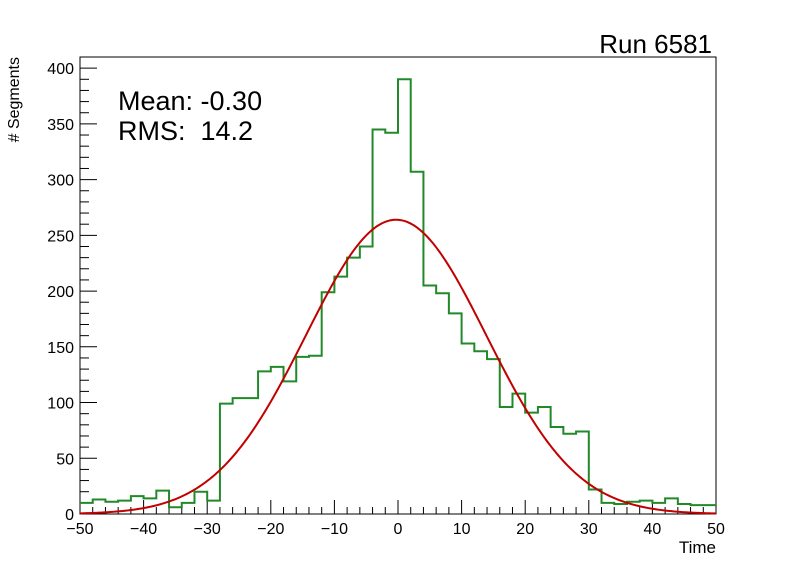  Describe the element at coordinates (716, 529) in the screenshot. I see `x-tick-label: 50` at that location.